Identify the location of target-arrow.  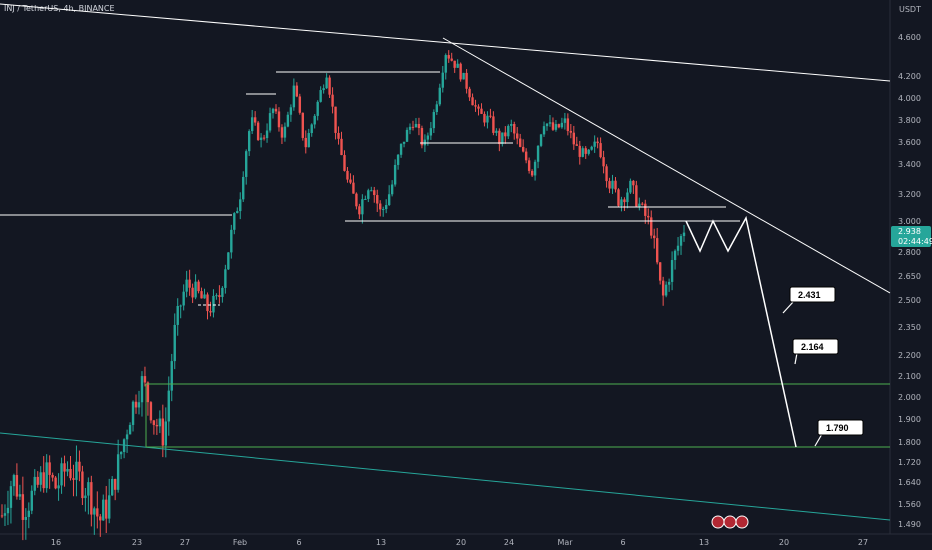
(818, 440).